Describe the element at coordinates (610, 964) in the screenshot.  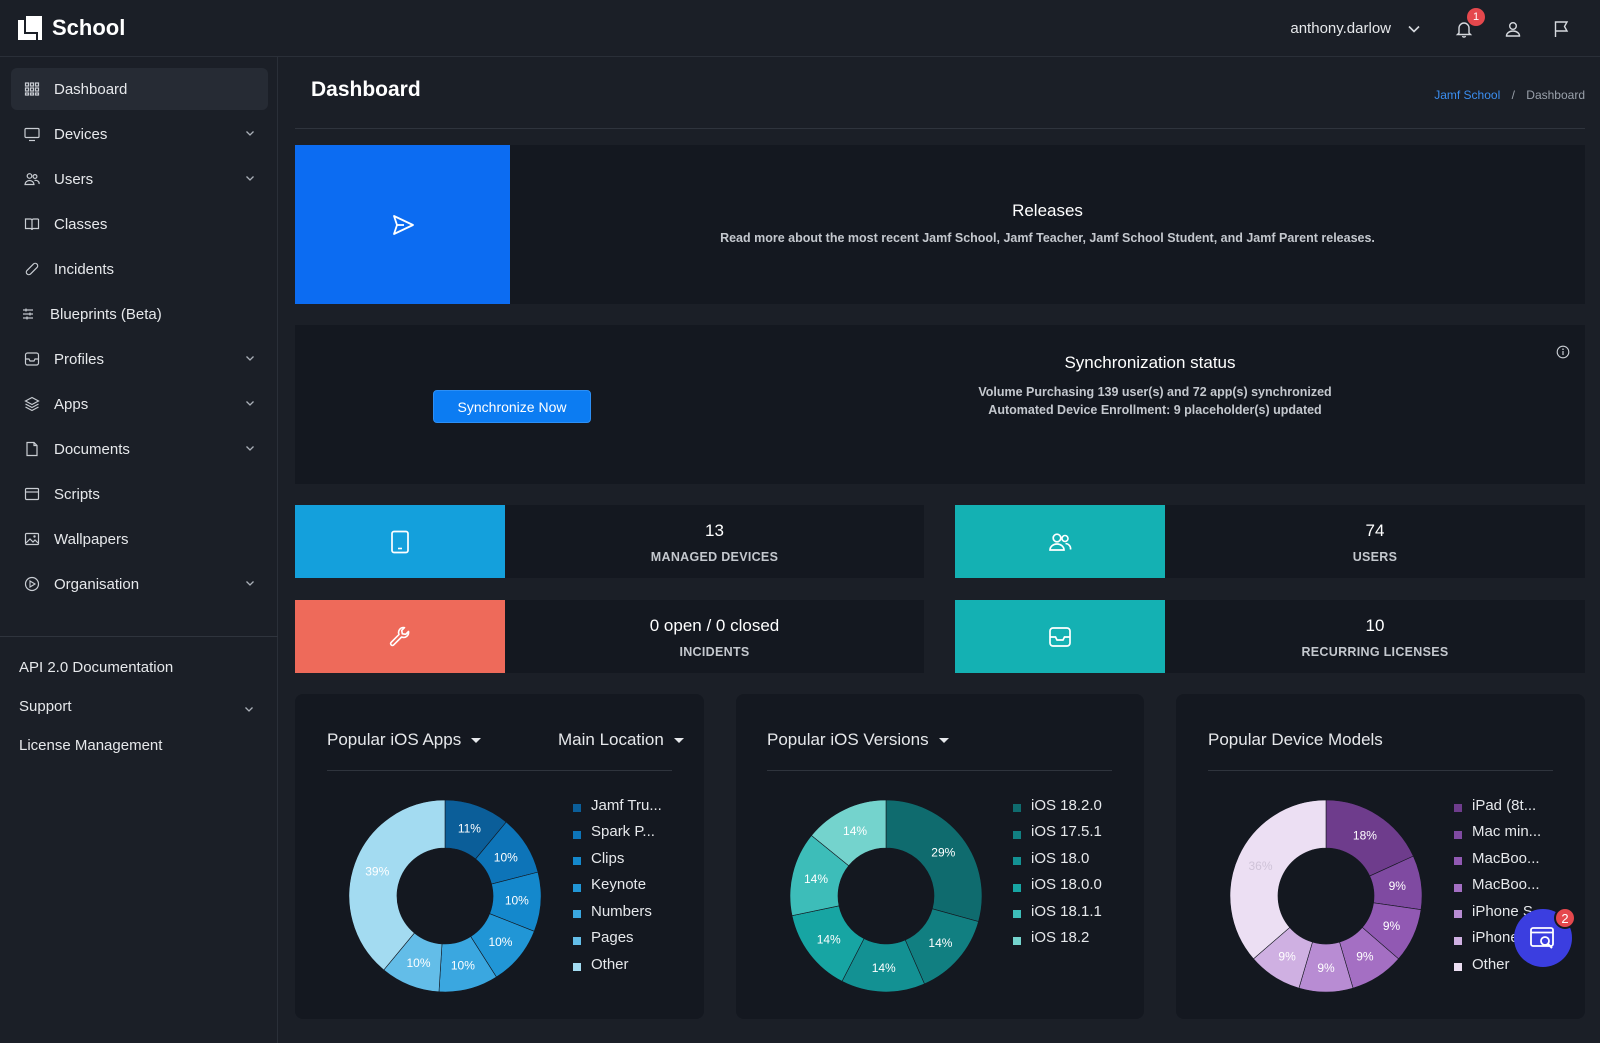
I see `legend-label: Other` at that location.